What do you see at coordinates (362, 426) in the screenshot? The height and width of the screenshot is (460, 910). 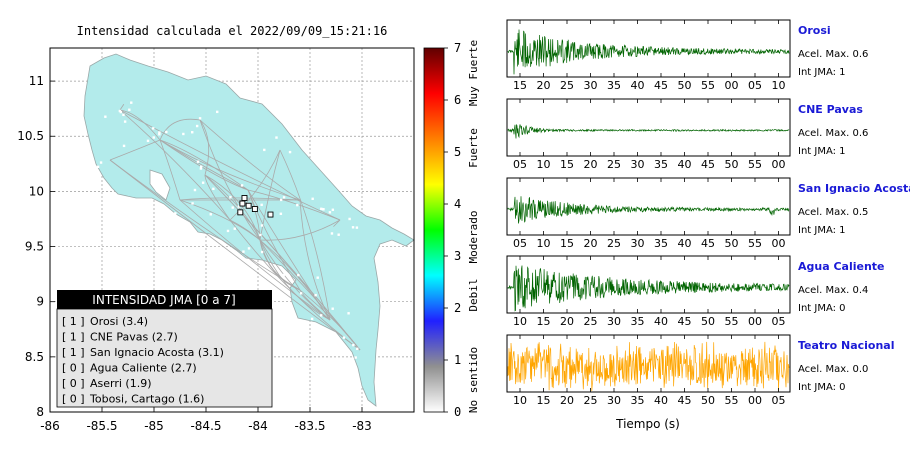 I see `map-xtick-label: -83` at bounding box center [362, 426].